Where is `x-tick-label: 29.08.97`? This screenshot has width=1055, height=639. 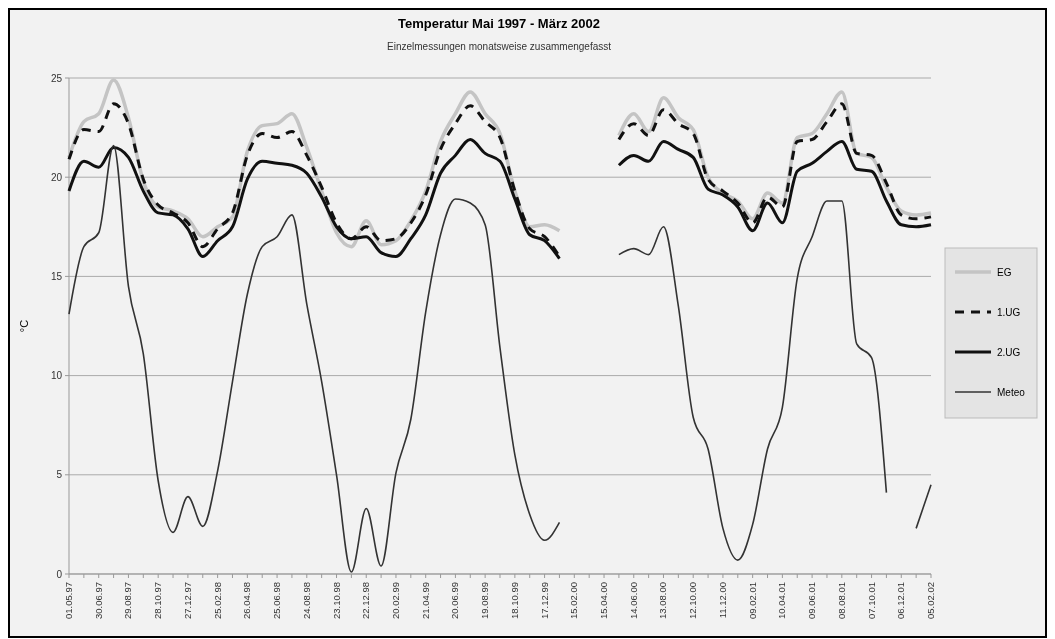
x-tick-label: 29.08.97 is located at coordinates (128, 600).